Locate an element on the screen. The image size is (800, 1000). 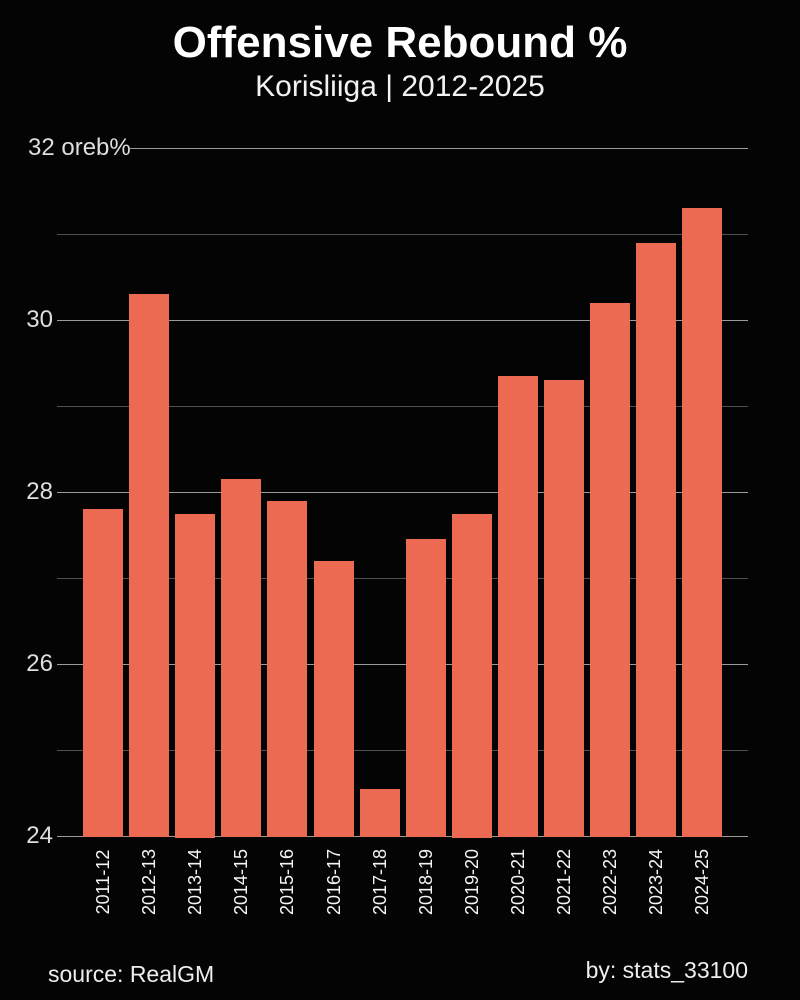
x-axis-label-2017-18: 2017-18 is located at coordinates (380, 882).